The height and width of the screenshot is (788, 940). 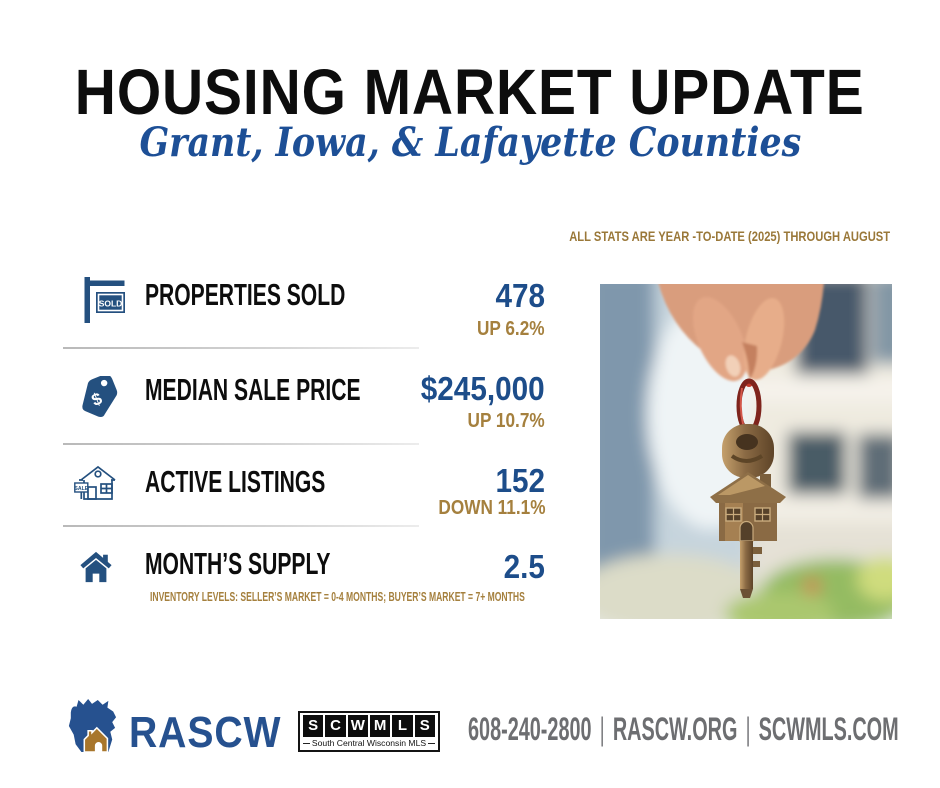 What do you see at coordinates (431, 743) in the screenshot?
I see `tagline-dash-right` at bounding box center [431, 743].